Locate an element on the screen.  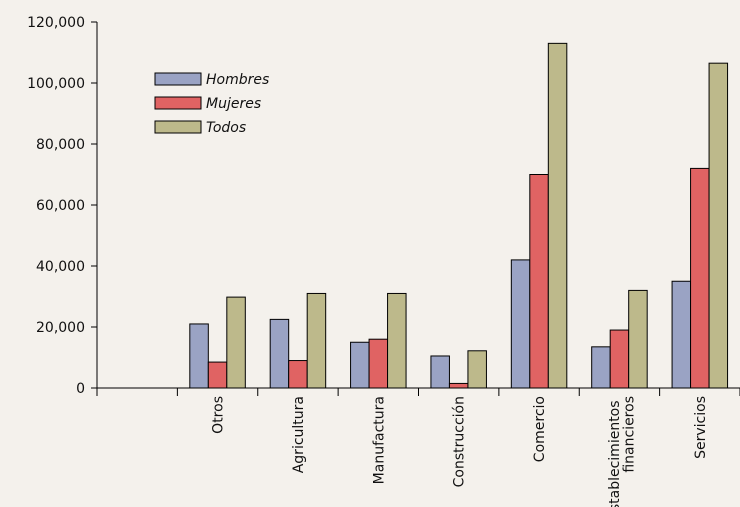
legend-label: Mujeres is located at coordinates (233, 104).